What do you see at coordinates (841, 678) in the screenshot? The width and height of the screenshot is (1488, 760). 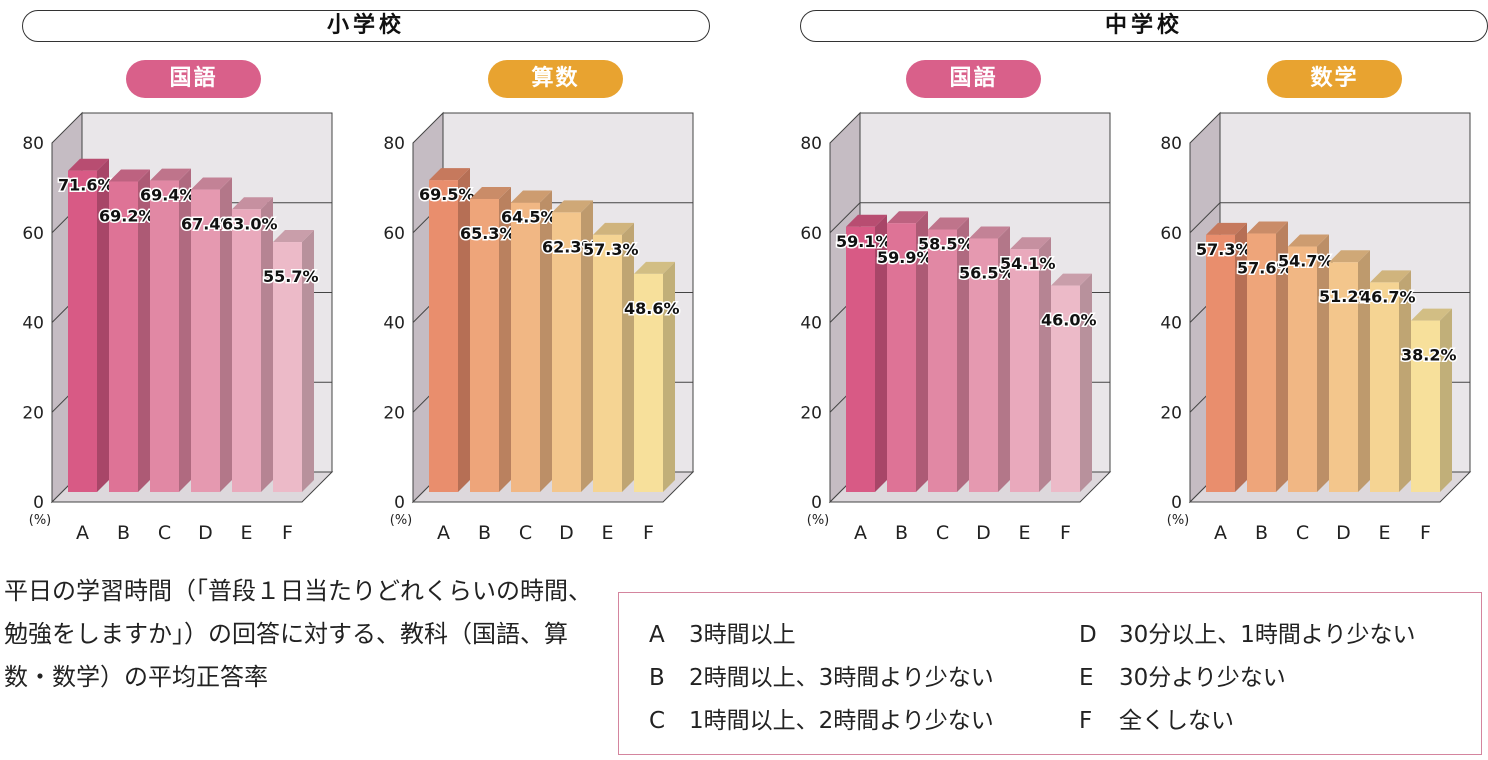 I see `legend-text: 2時間以上、3時間より少ない` at bounding box center [841, 678].